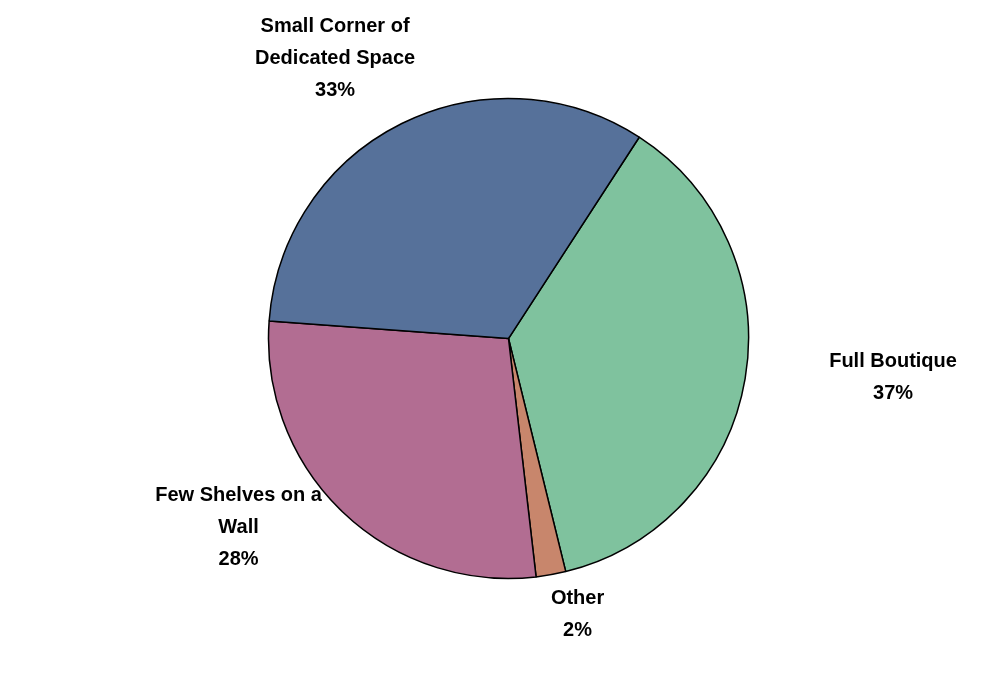 This screenshot has width=1003, height=689. I want to click on slice-label: Other, so click(577, 596).